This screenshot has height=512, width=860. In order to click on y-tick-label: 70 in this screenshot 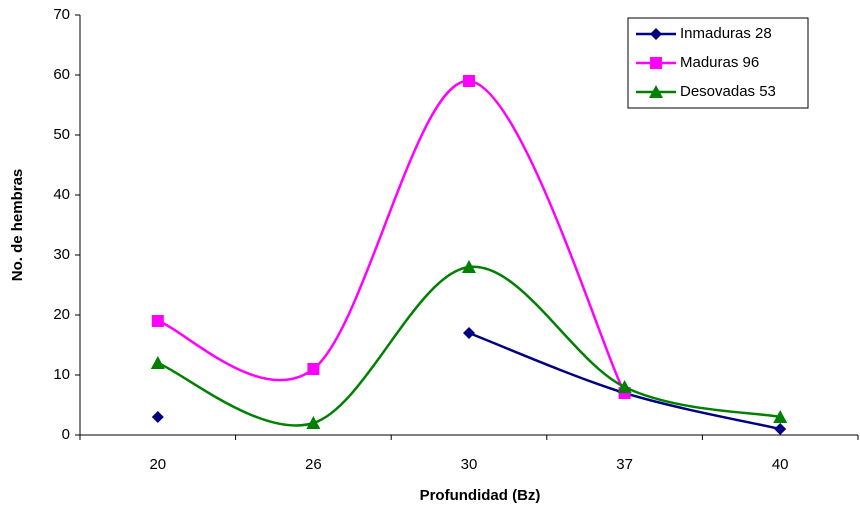, I will do `click(61, 14)`.